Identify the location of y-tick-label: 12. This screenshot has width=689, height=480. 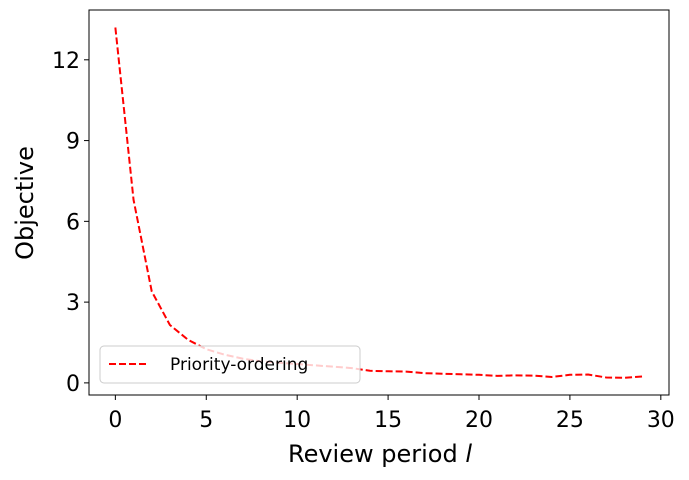
(66, 61).